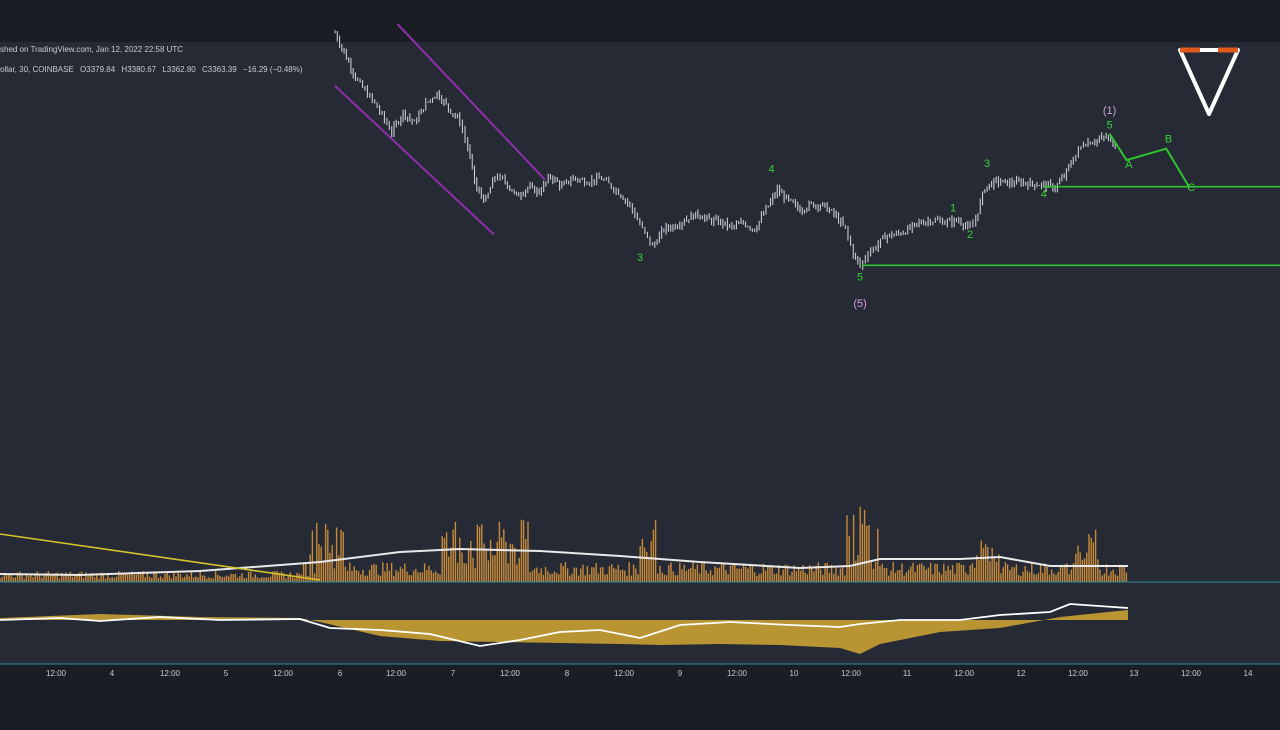  I want to click on change-value: −16.29 (−0.48%), so click(272, 69).